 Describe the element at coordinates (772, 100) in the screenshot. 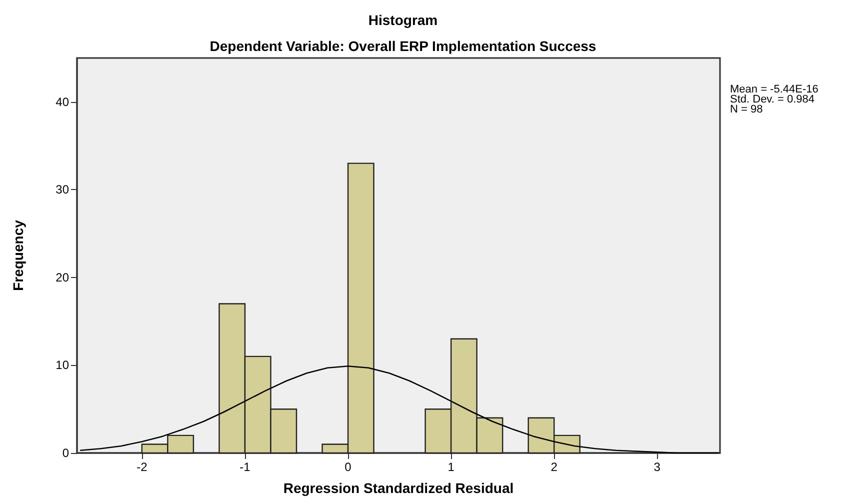

I see `text: Std. Dev. = 0.984` at that location.